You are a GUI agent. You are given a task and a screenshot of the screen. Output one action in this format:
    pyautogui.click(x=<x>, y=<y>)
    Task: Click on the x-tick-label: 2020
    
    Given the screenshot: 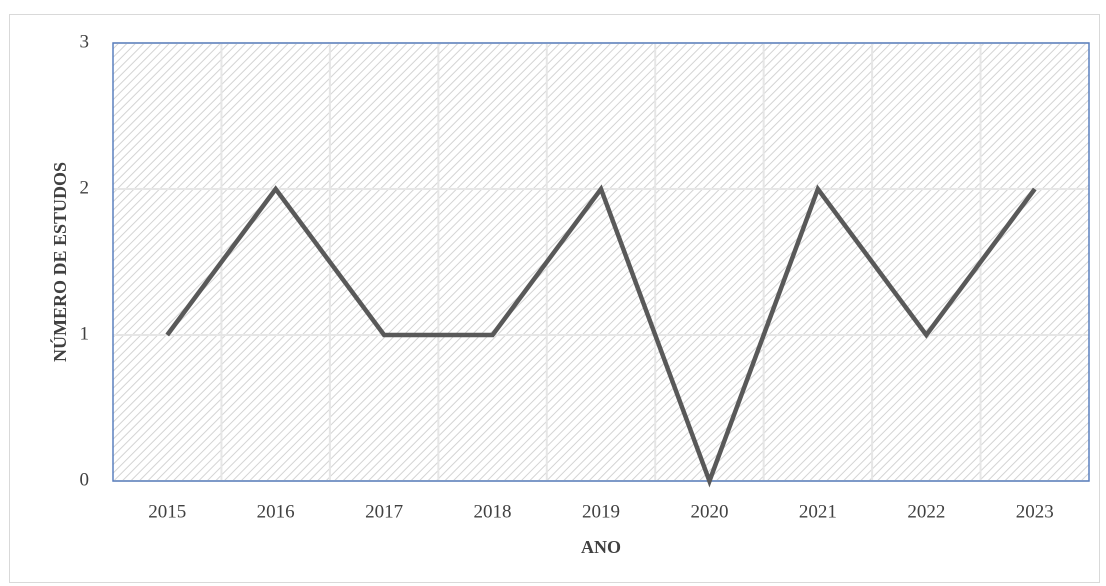 What is the action you would take?
    pyautogui.click(x=709, y=511)
    